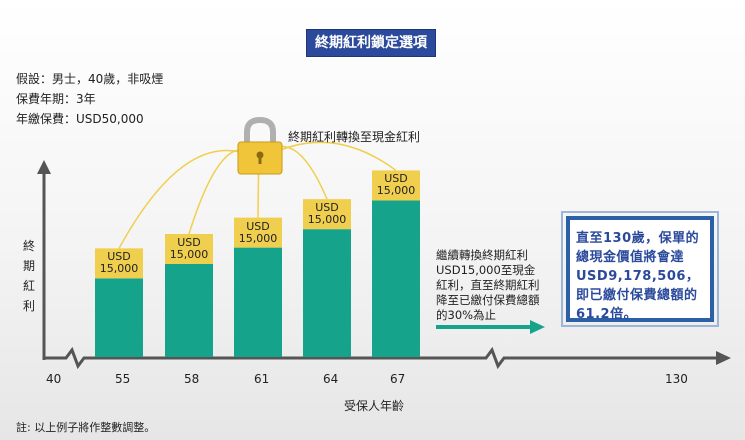 Image resolution: width=745 pixels, height=440 pixels. I want to click on x-tick-58: 58, so click(192, 379).